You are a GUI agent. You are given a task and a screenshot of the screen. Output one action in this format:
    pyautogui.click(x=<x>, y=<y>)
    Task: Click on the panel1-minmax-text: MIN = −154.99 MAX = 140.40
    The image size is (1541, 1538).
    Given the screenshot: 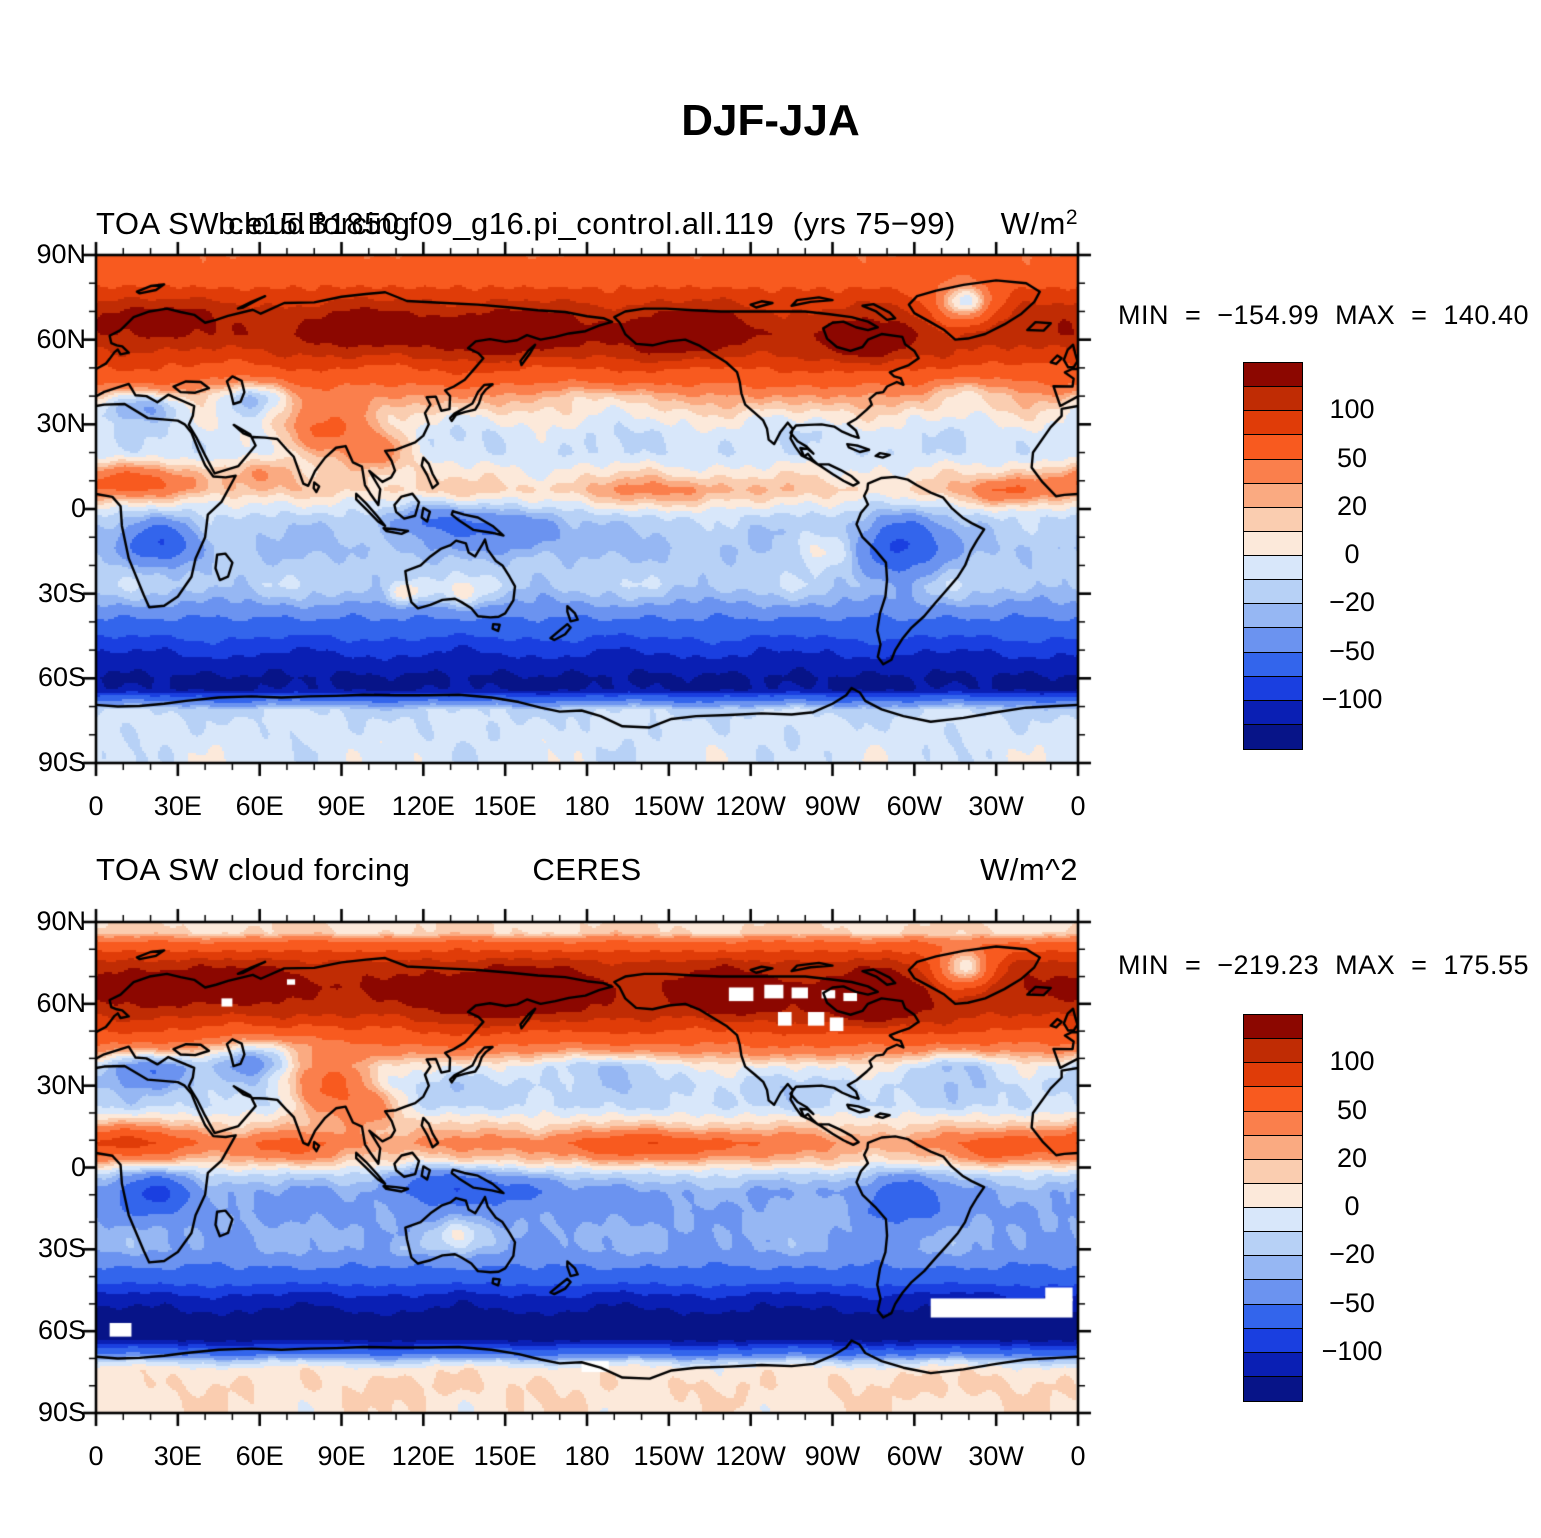 What is the action you would take?
    pyautogui.click(x=1323, y=315)
    